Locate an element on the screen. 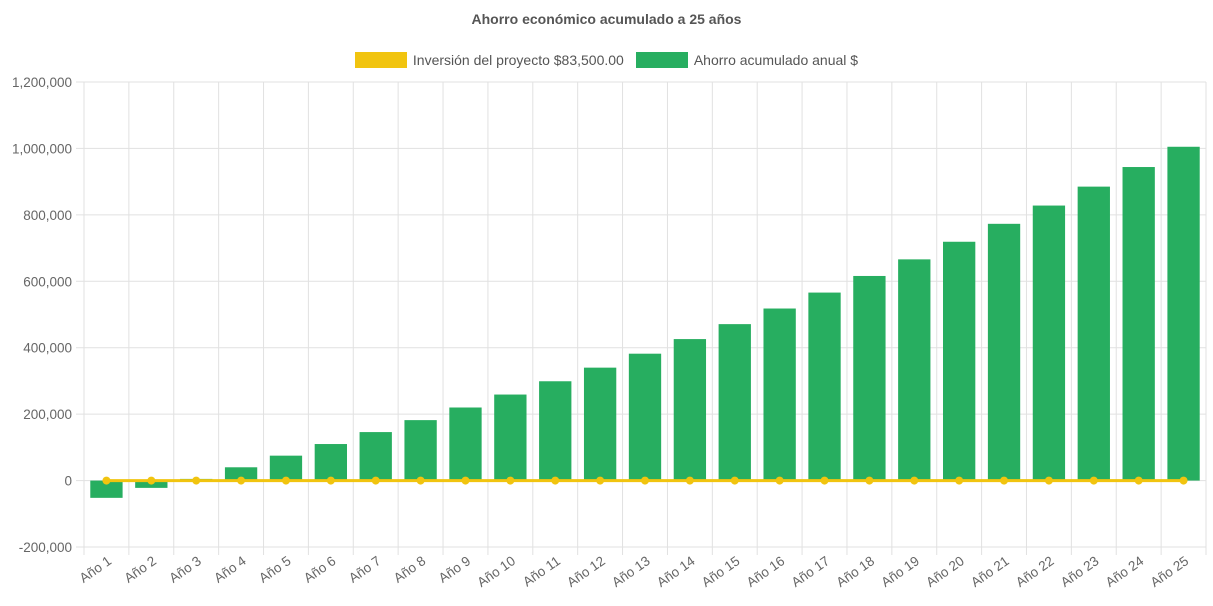  y-tick-label: 200,000 is located at coordinates (47, 414).